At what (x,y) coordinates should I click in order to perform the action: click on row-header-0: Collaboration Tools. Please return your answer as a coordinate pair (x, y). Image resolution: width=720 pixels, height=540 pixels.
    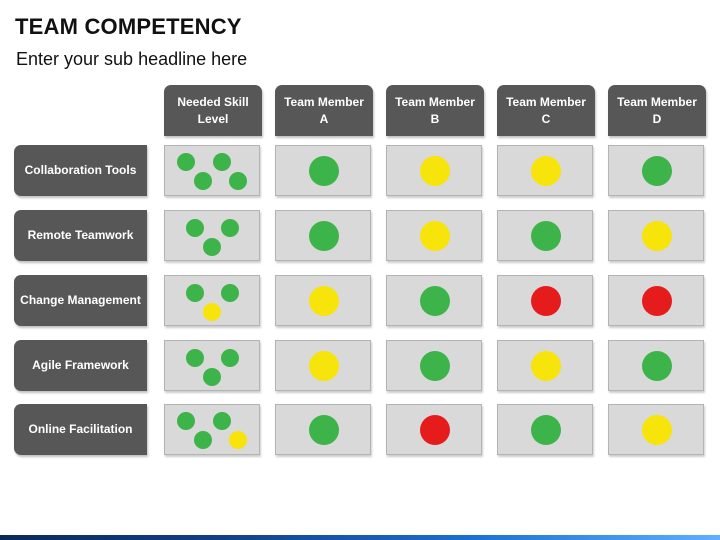
    Looking at the image, I should click on (80, 170).